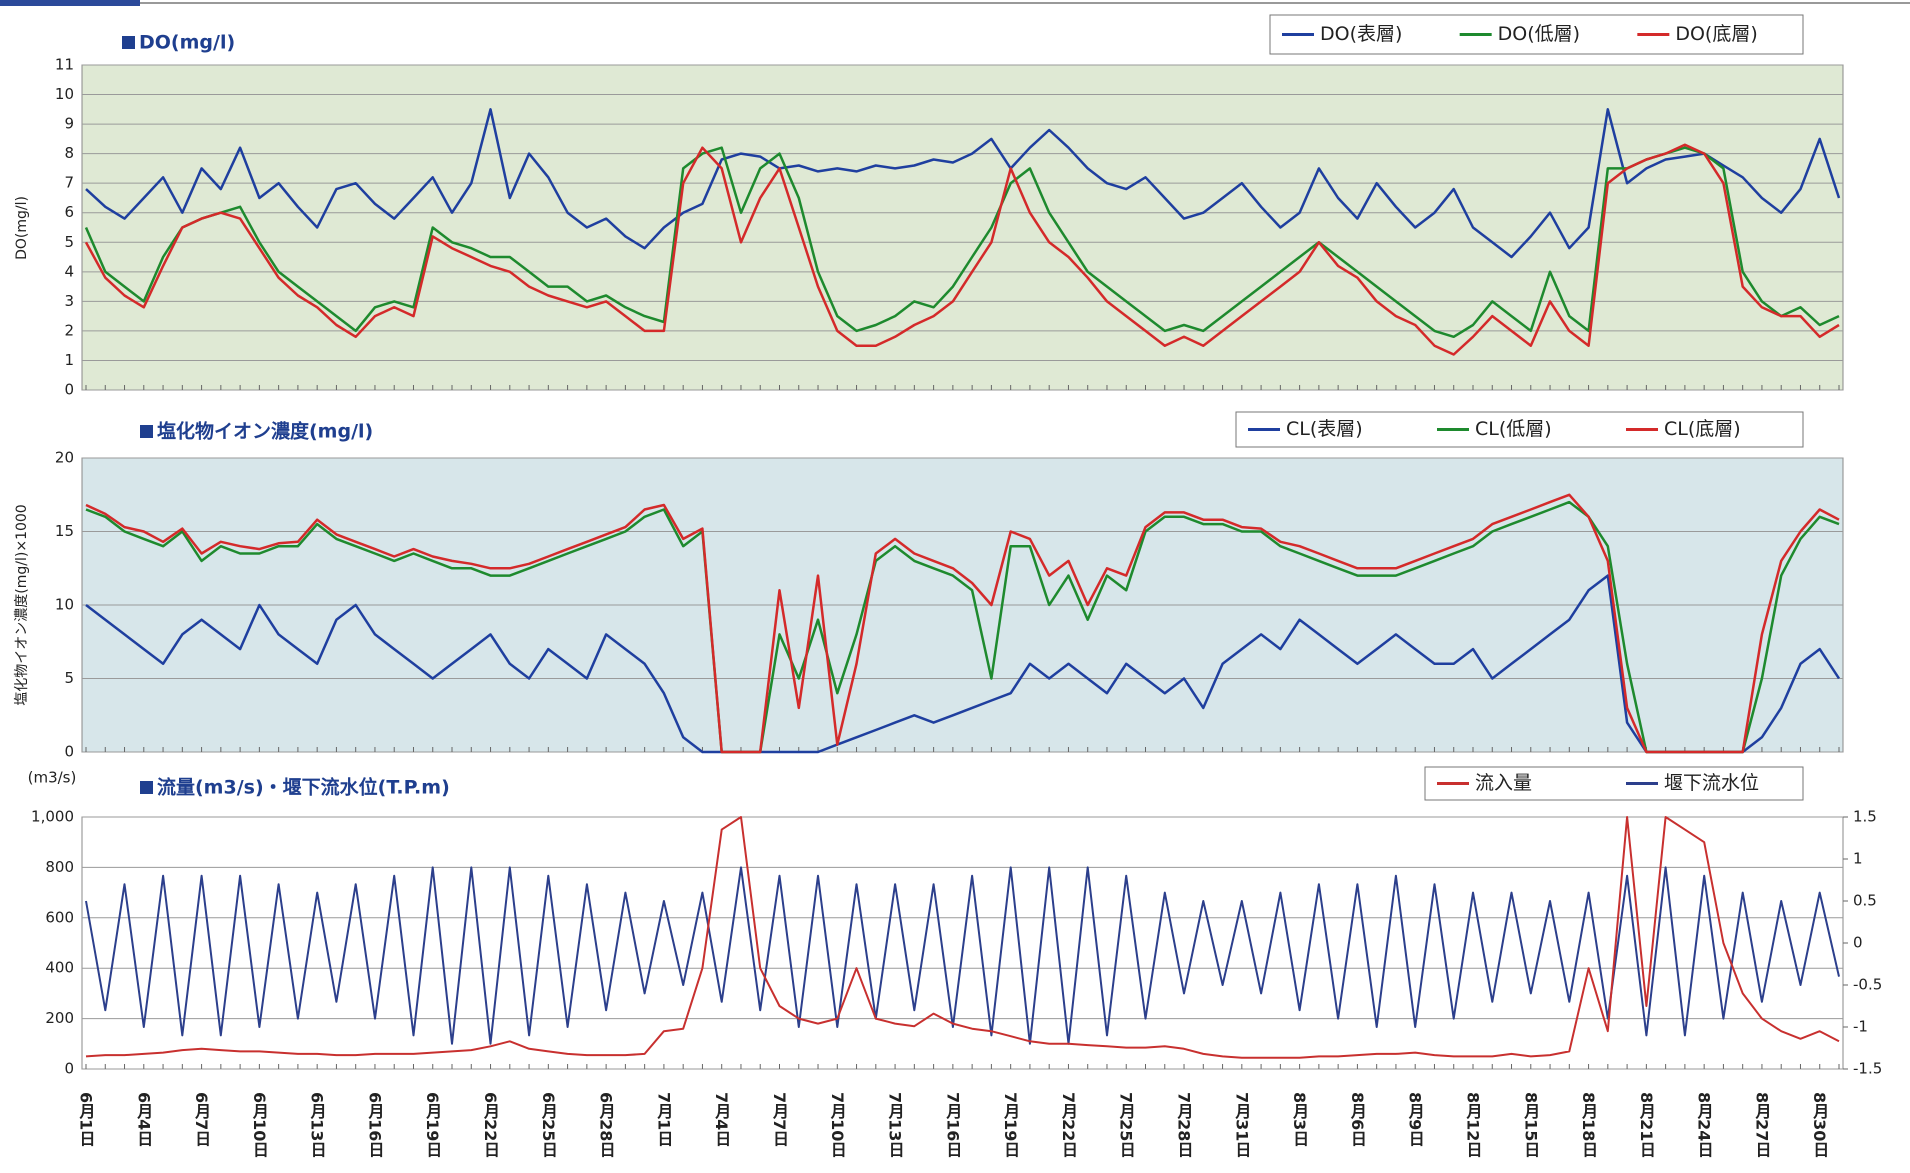 This screenshot has width=1910, height=1173. What do you see at coordinates (1539, 34) in the screenshot?
I see `legend-label: DO(低層)` at bounding box center [1539, 34].